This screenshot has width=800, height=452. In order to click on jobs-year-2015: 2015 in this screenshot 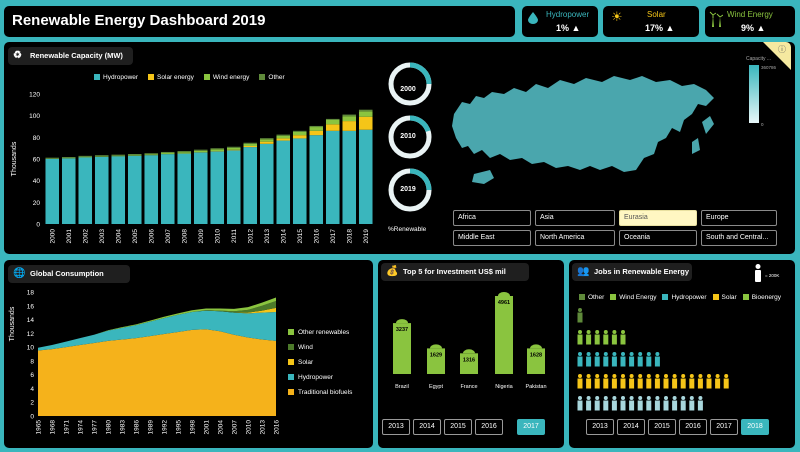, I will do `click(662, 427)`.